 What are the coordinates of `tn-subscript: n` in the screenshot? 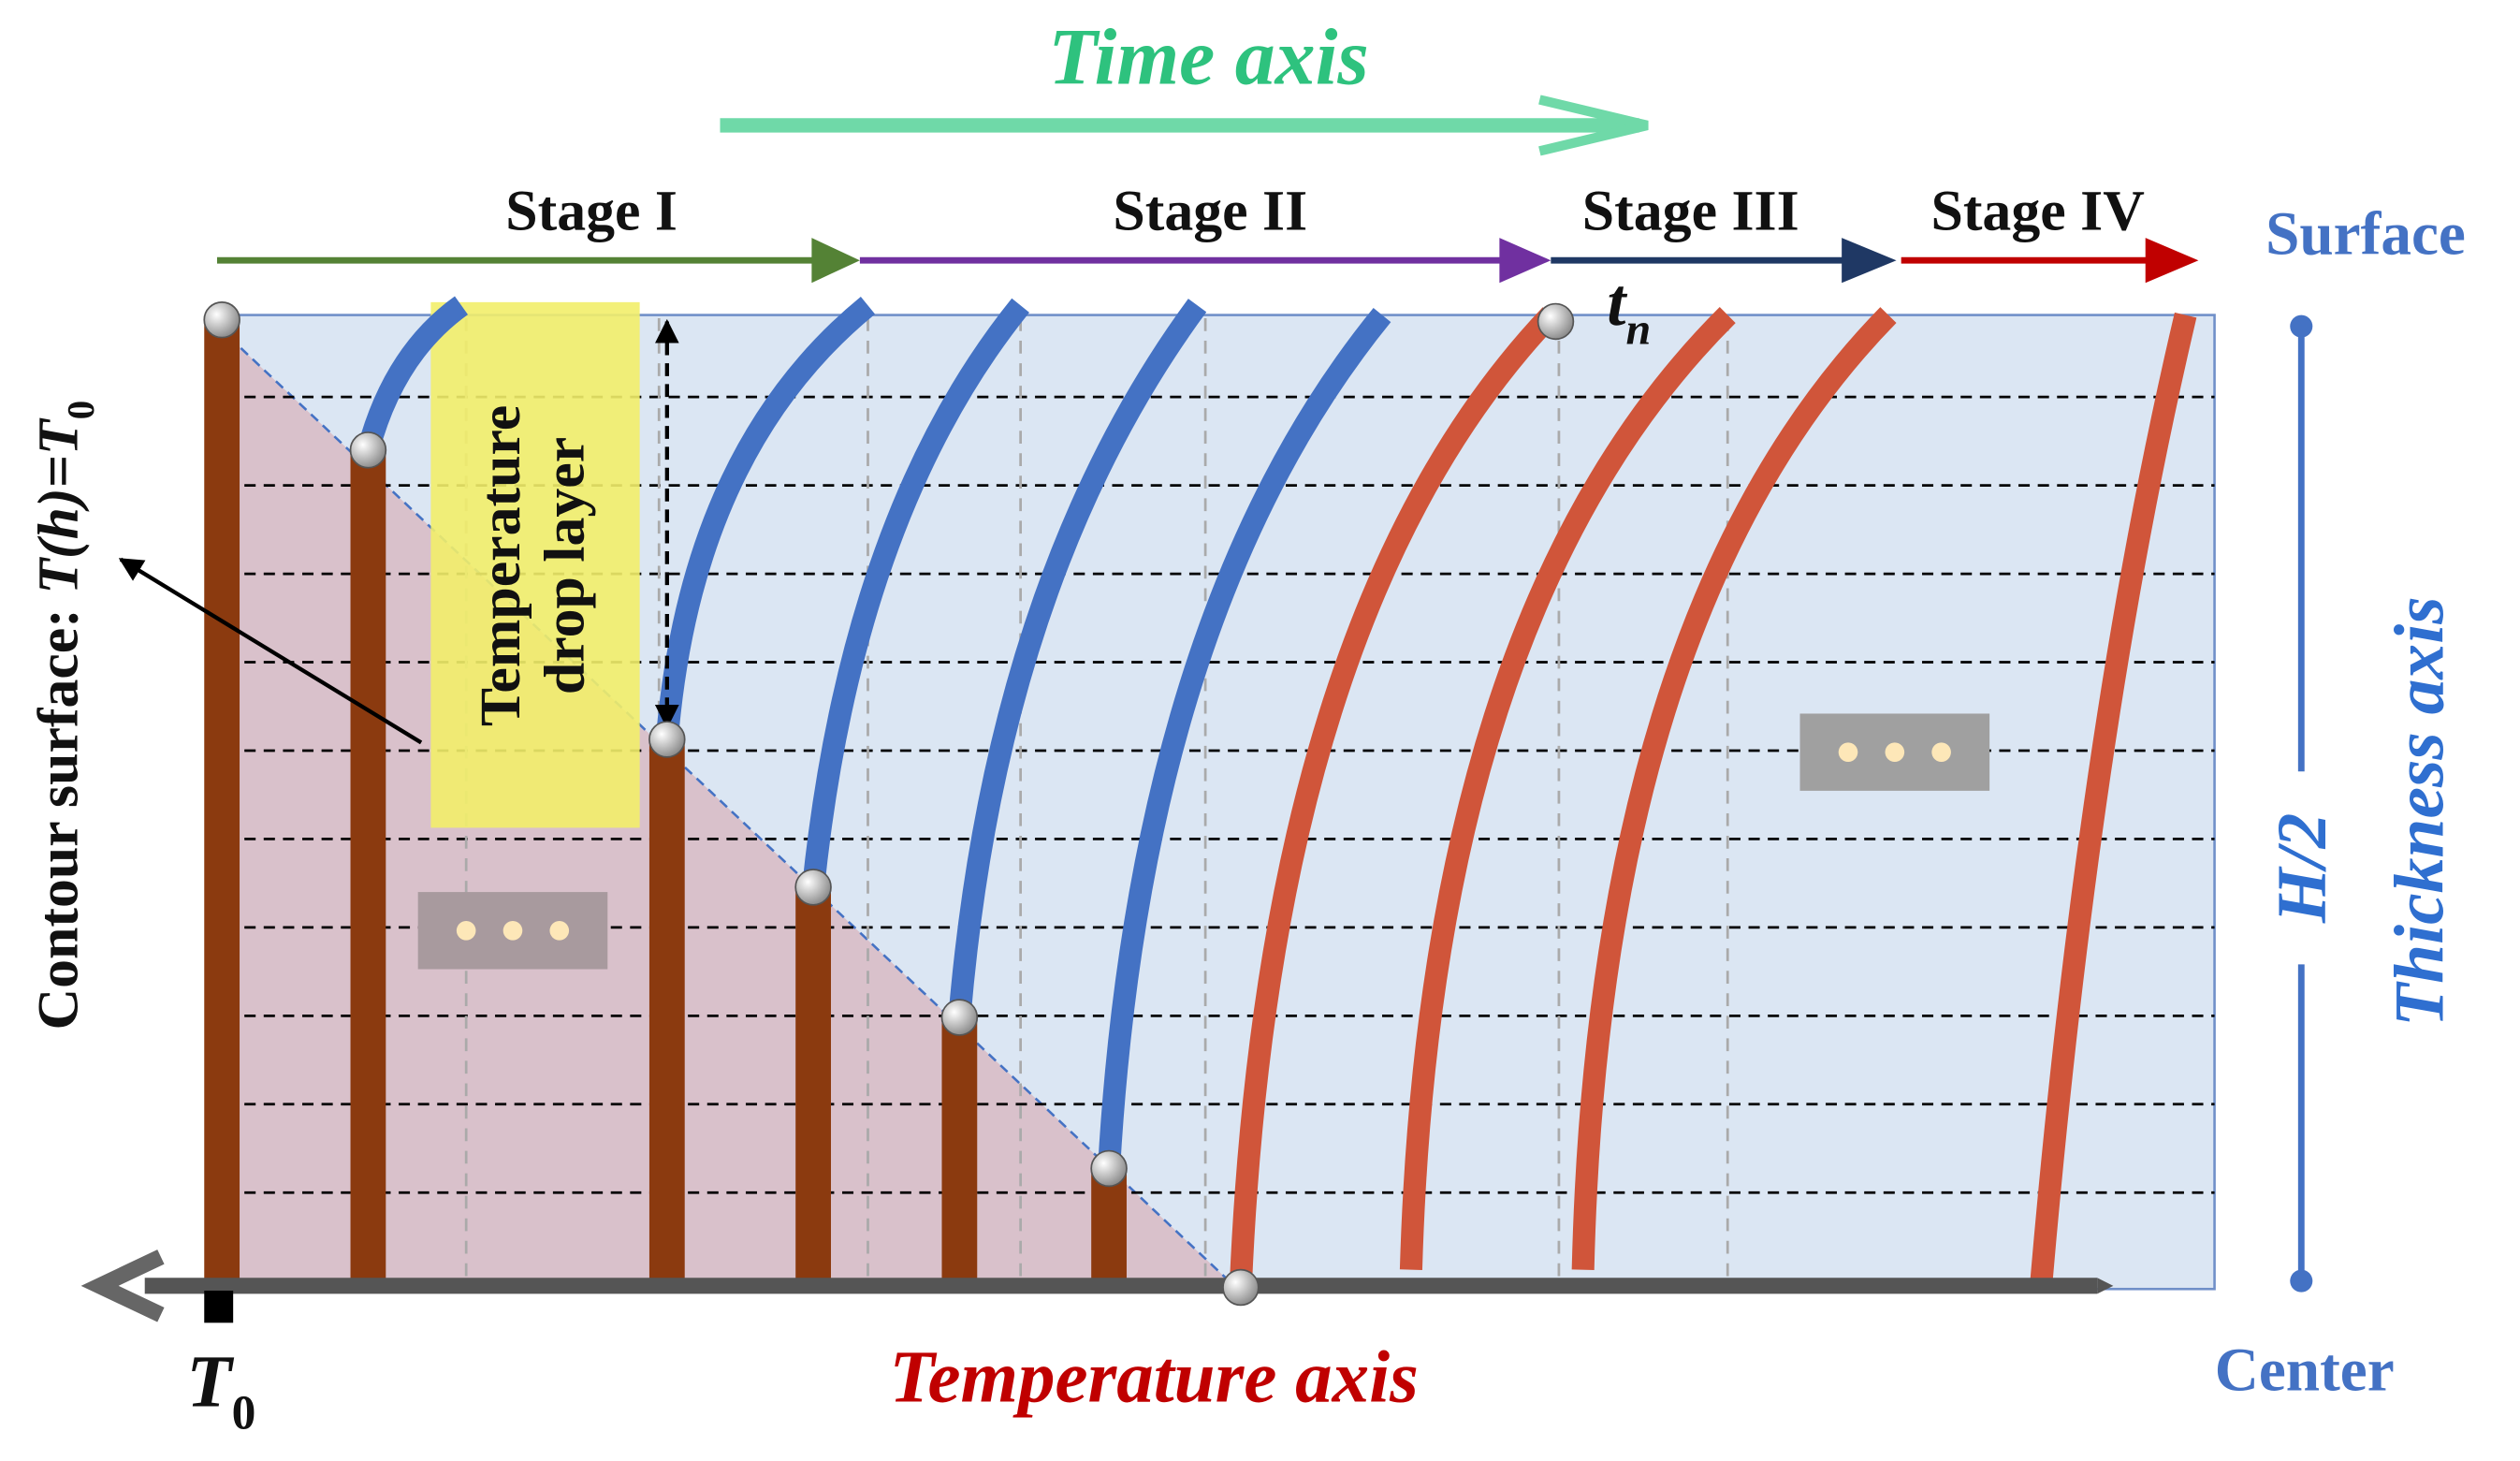 It's located at (1638, 329).